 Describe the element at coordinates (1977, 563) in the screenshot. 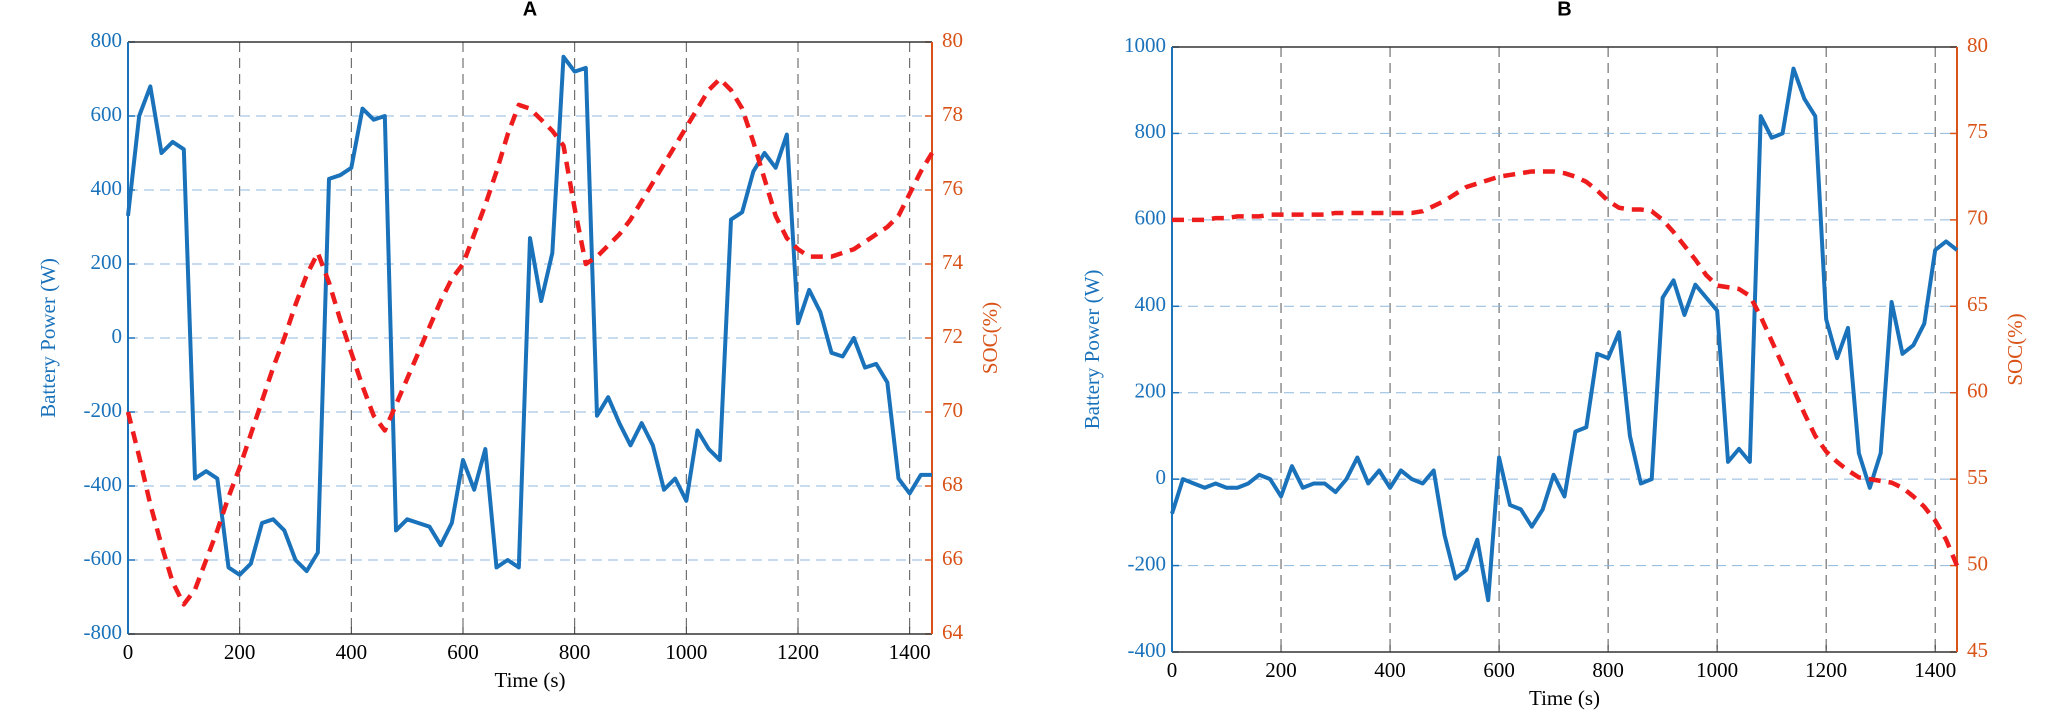

I see `y2-tick-label: 50` at that location.